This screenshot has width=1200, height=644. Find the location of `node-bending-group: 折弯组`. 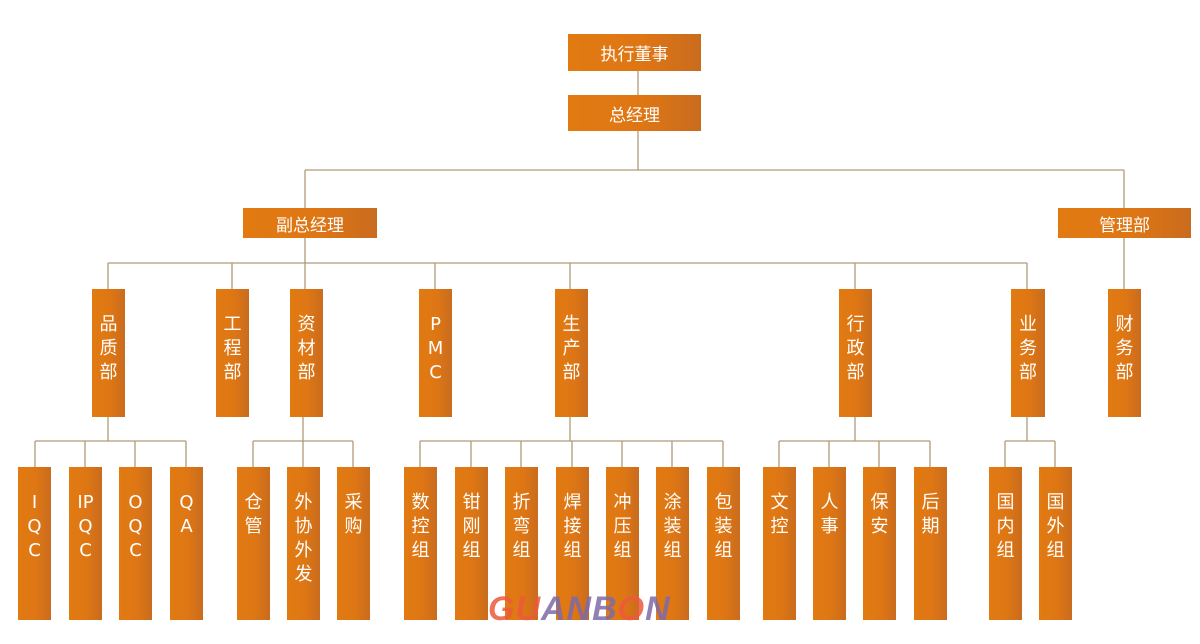

node-bending-group: 折弯组 is located at coordinates (521, 543).